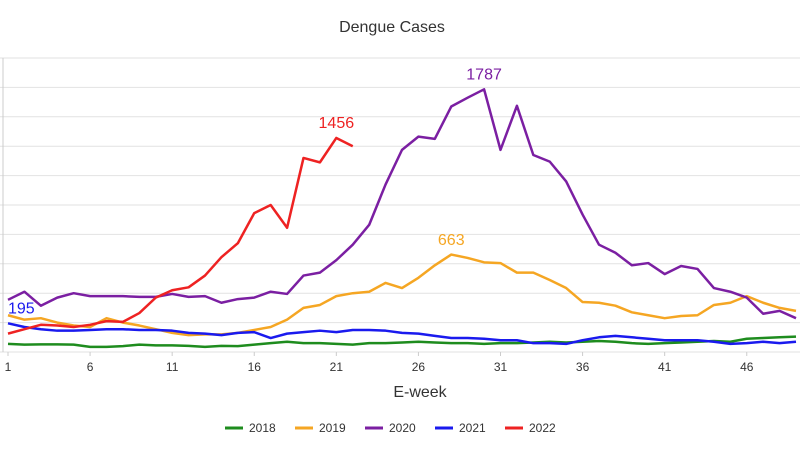 The width and height of the screenshot is (800, 450). Describe the element at coordinates (262, 428) in the screenshot. I see `legend-label: 2018` at that location.